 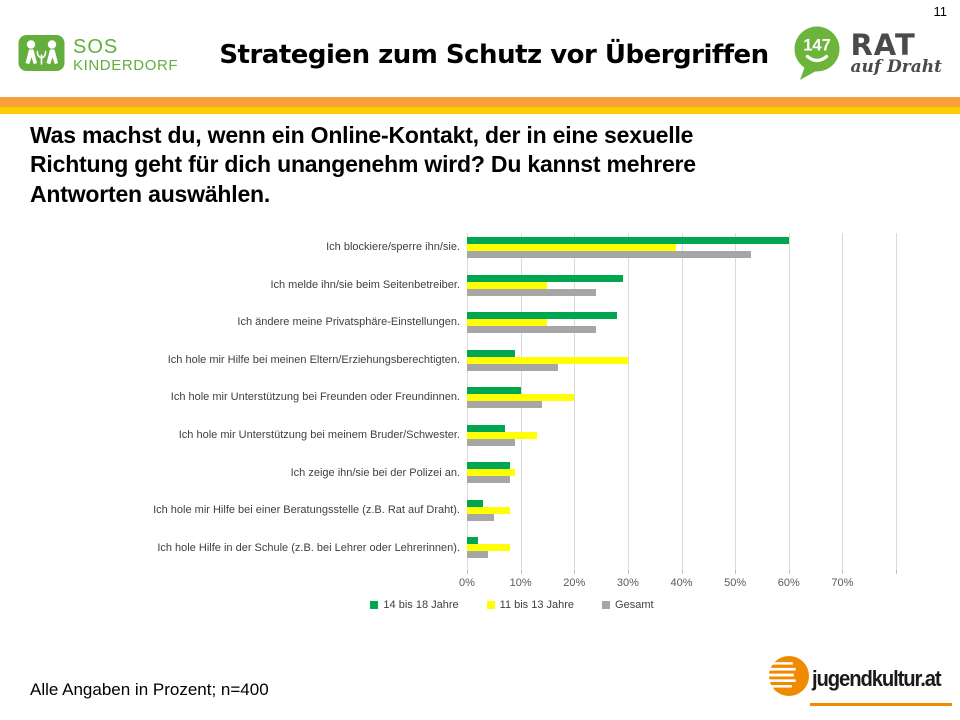 I want to click on legend-label: 14 bis 18 Jahre, so click(x=421, y=605).